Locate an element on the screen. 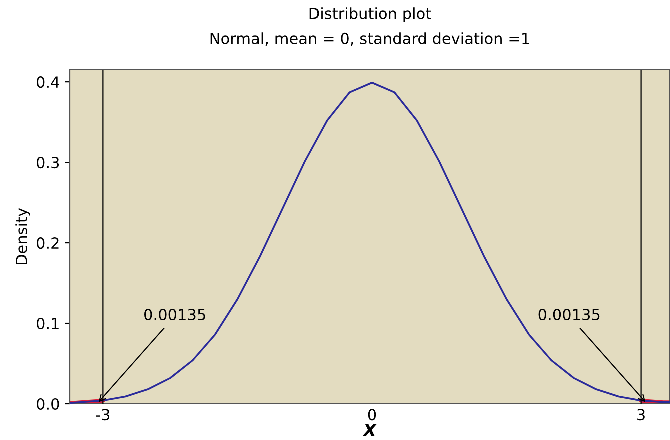  y-axis-title: Density is located at coordinates (23, 236).